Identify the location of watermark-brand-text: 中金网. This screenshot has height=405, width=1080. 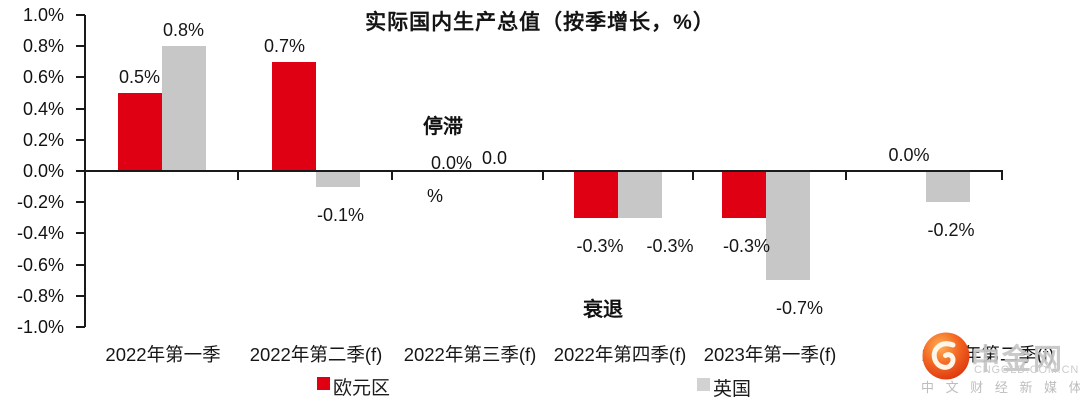
(1018, 360).